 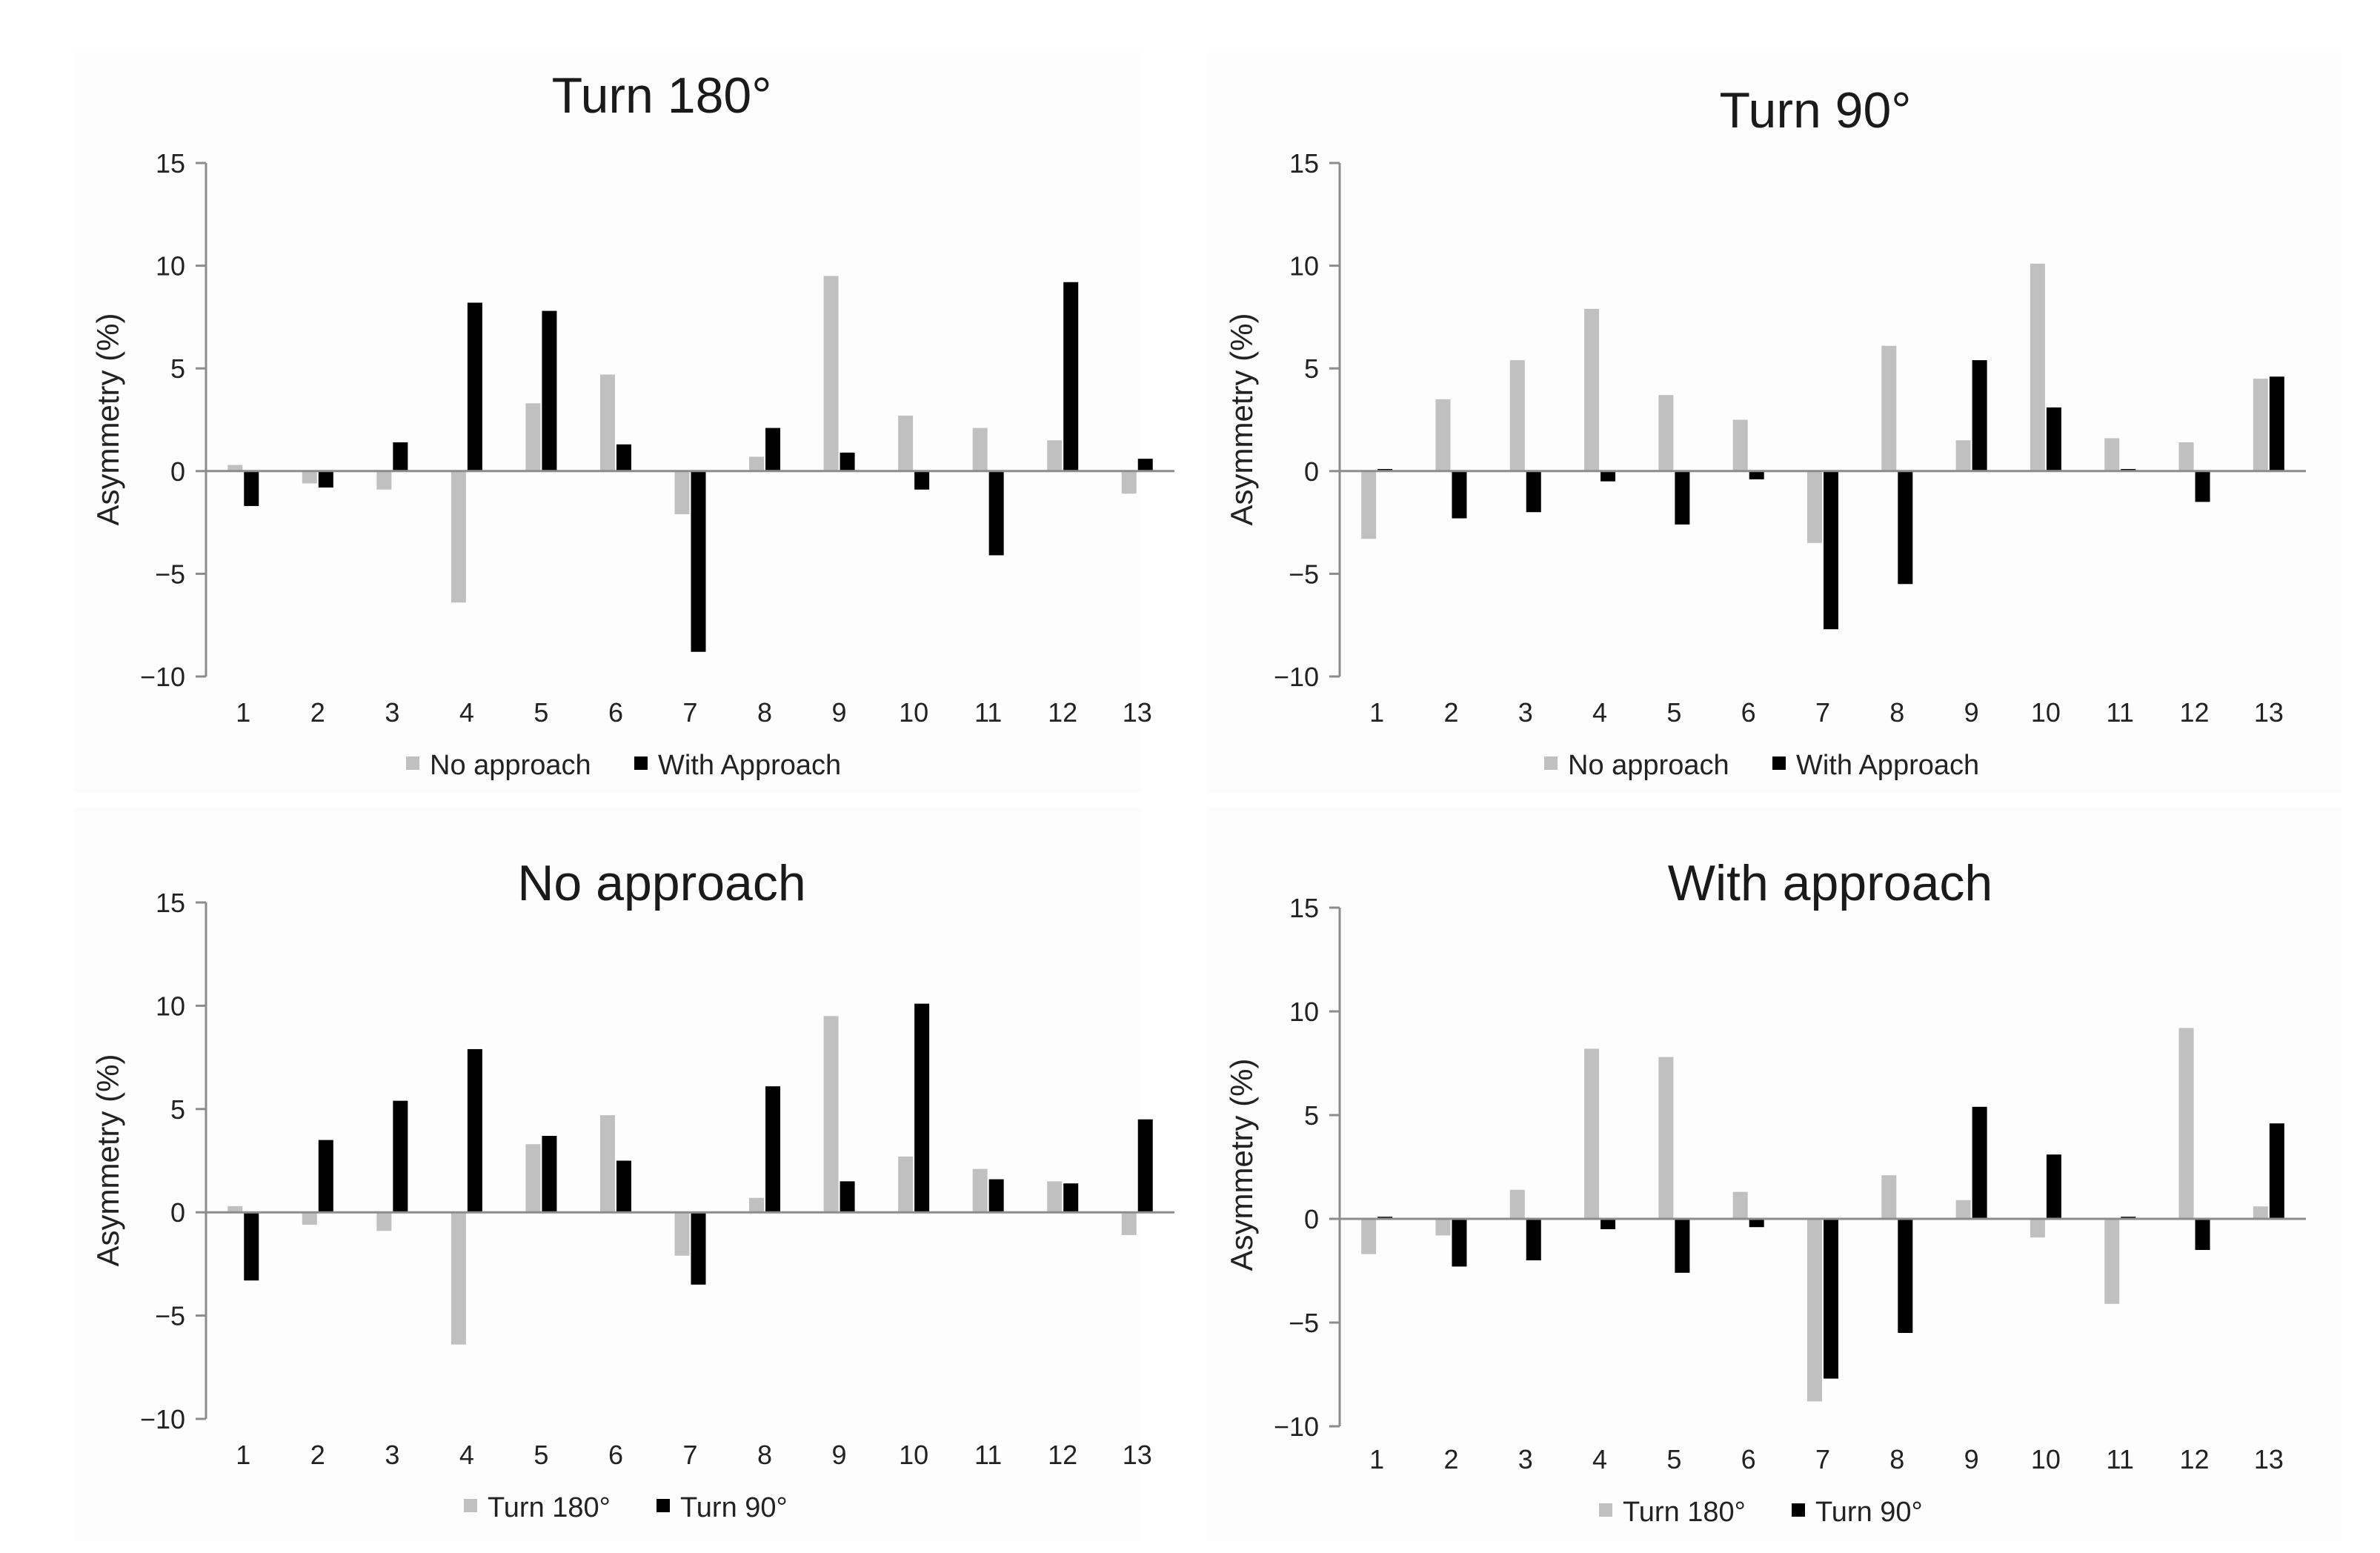 What do you see at coordinates (1869, 1512) in the screenshot?
I see `legend-label: Turn 90°` at bounding box center [1869, 1512].